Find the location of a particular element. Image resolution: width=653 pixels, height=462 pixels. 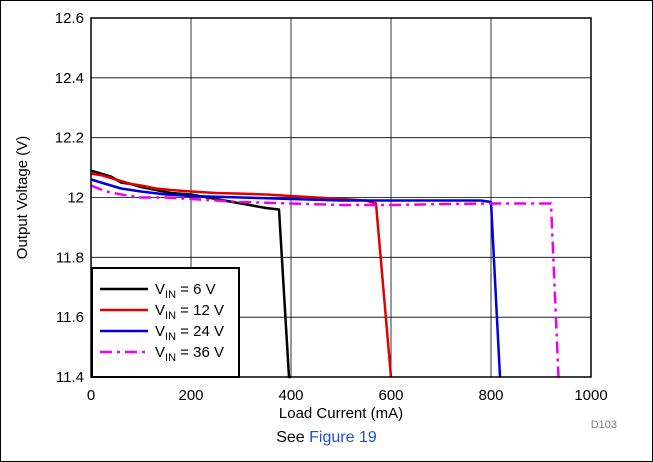

x-tick-label: 800 is located at coordinates (490, 395).